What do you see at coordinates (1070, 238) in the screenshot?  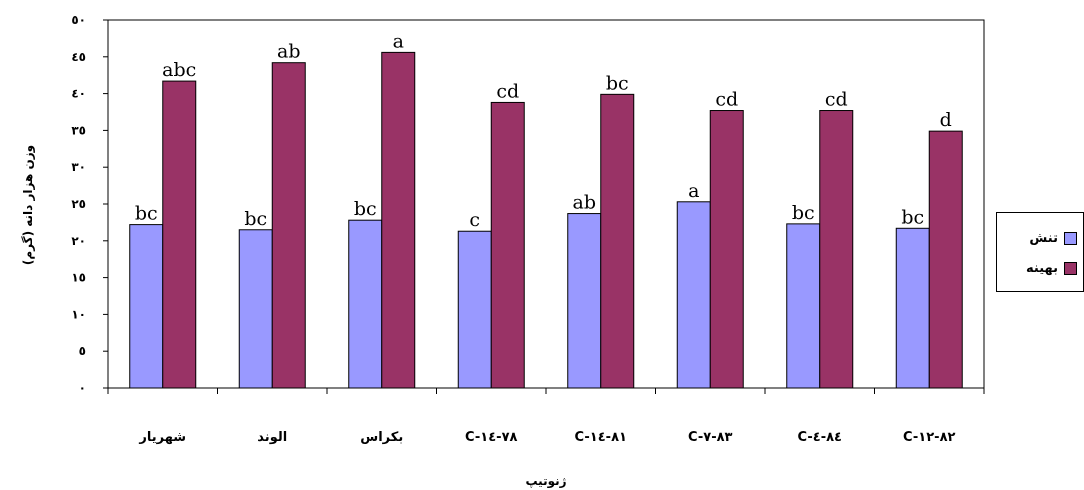 I see `legend-swatch-stress` at bounding box center [1070, 238].